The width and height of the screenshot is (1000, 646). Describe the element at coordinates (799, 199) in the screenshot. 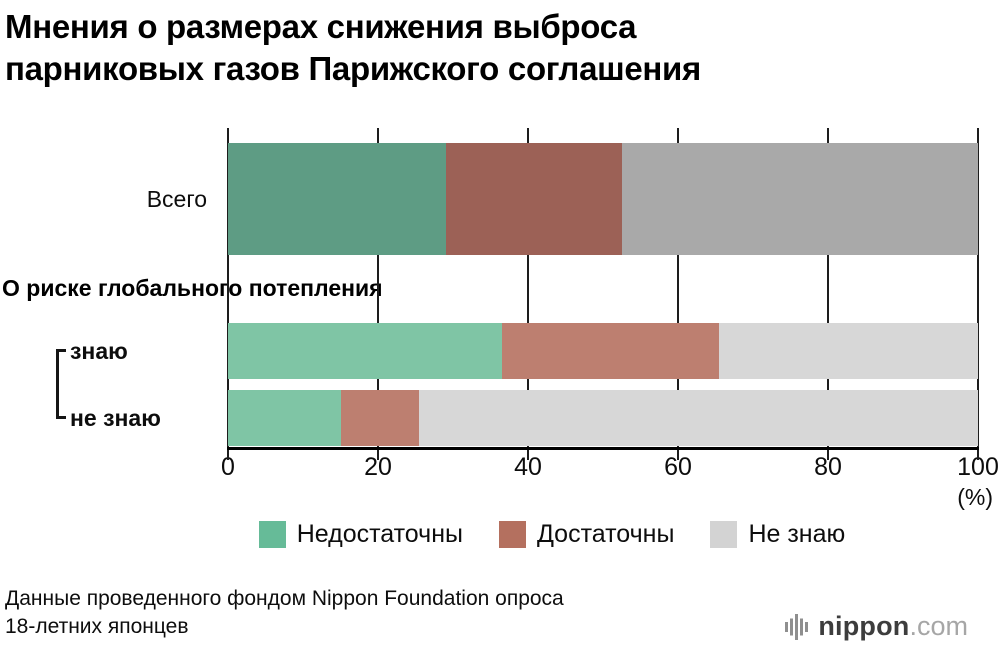

I see `bar-segment-r0-s2` at that location.